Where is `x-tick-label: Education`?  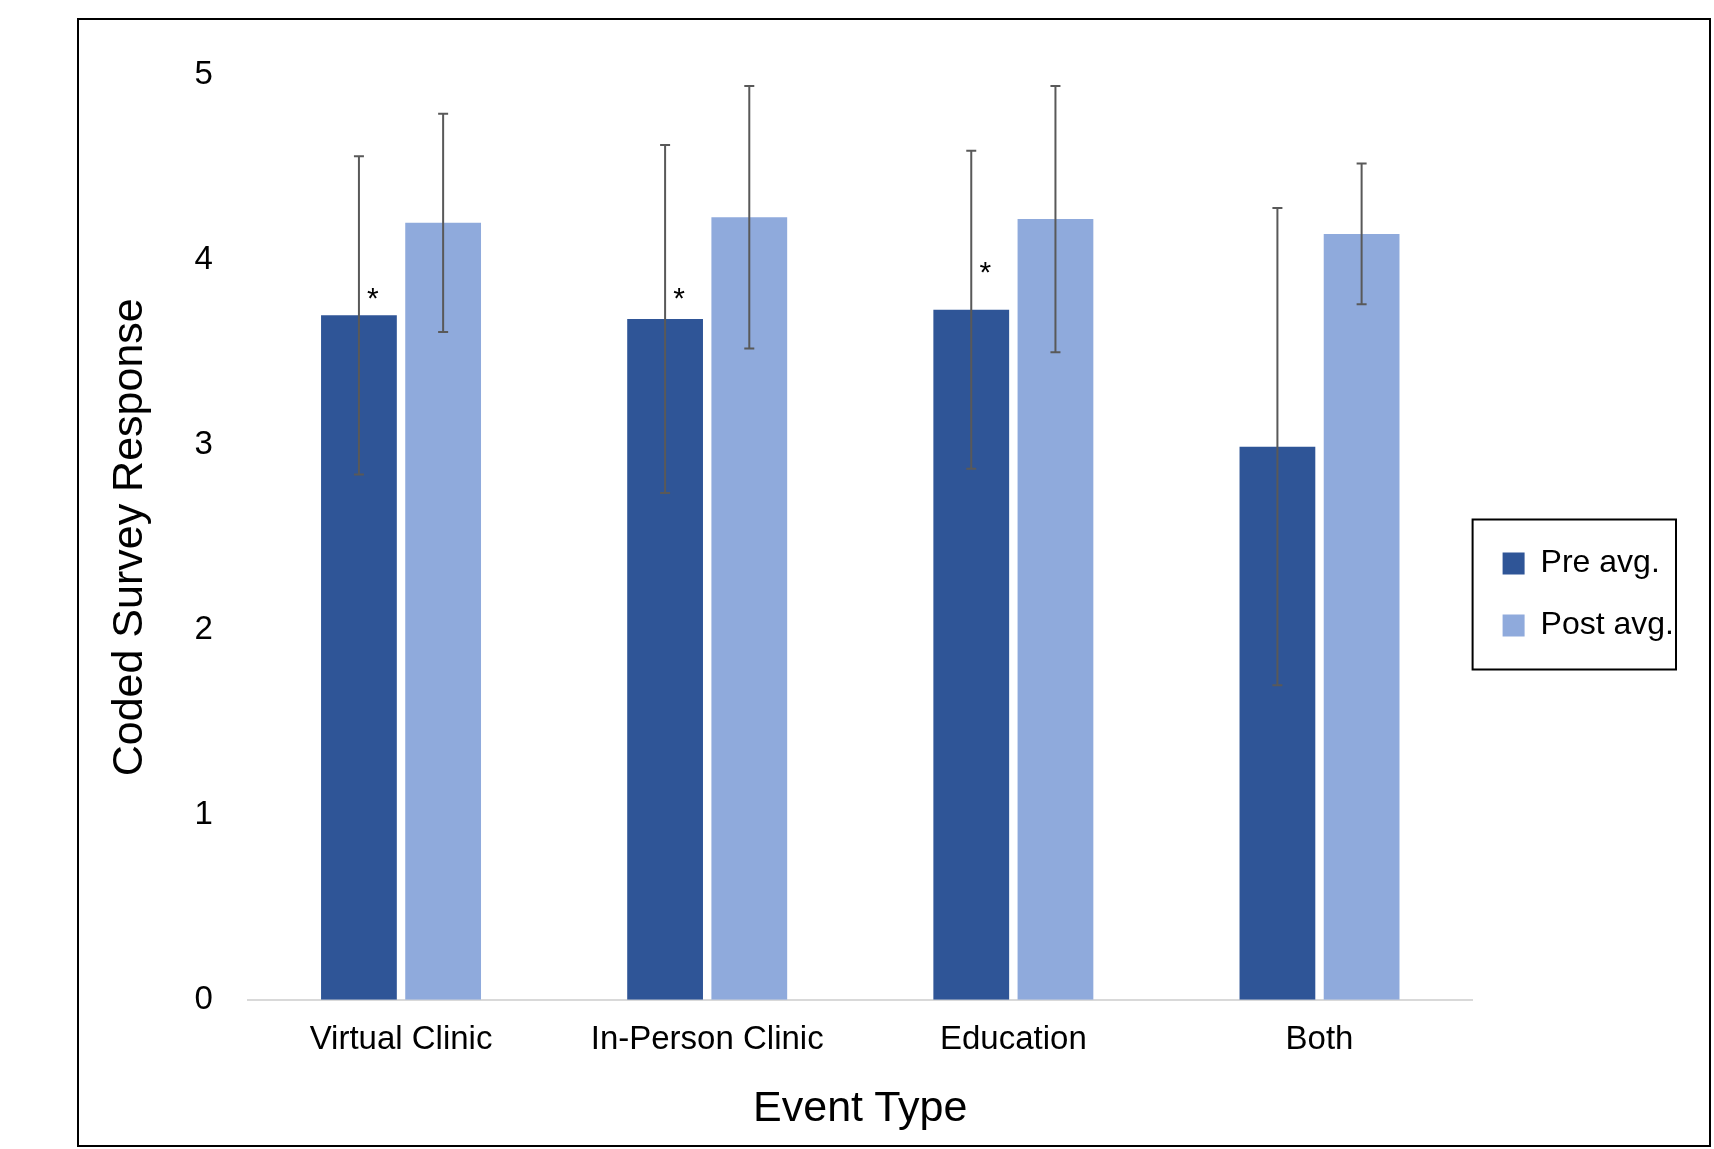
x-tick-label: Education is located at coordinates (1013, 1037).